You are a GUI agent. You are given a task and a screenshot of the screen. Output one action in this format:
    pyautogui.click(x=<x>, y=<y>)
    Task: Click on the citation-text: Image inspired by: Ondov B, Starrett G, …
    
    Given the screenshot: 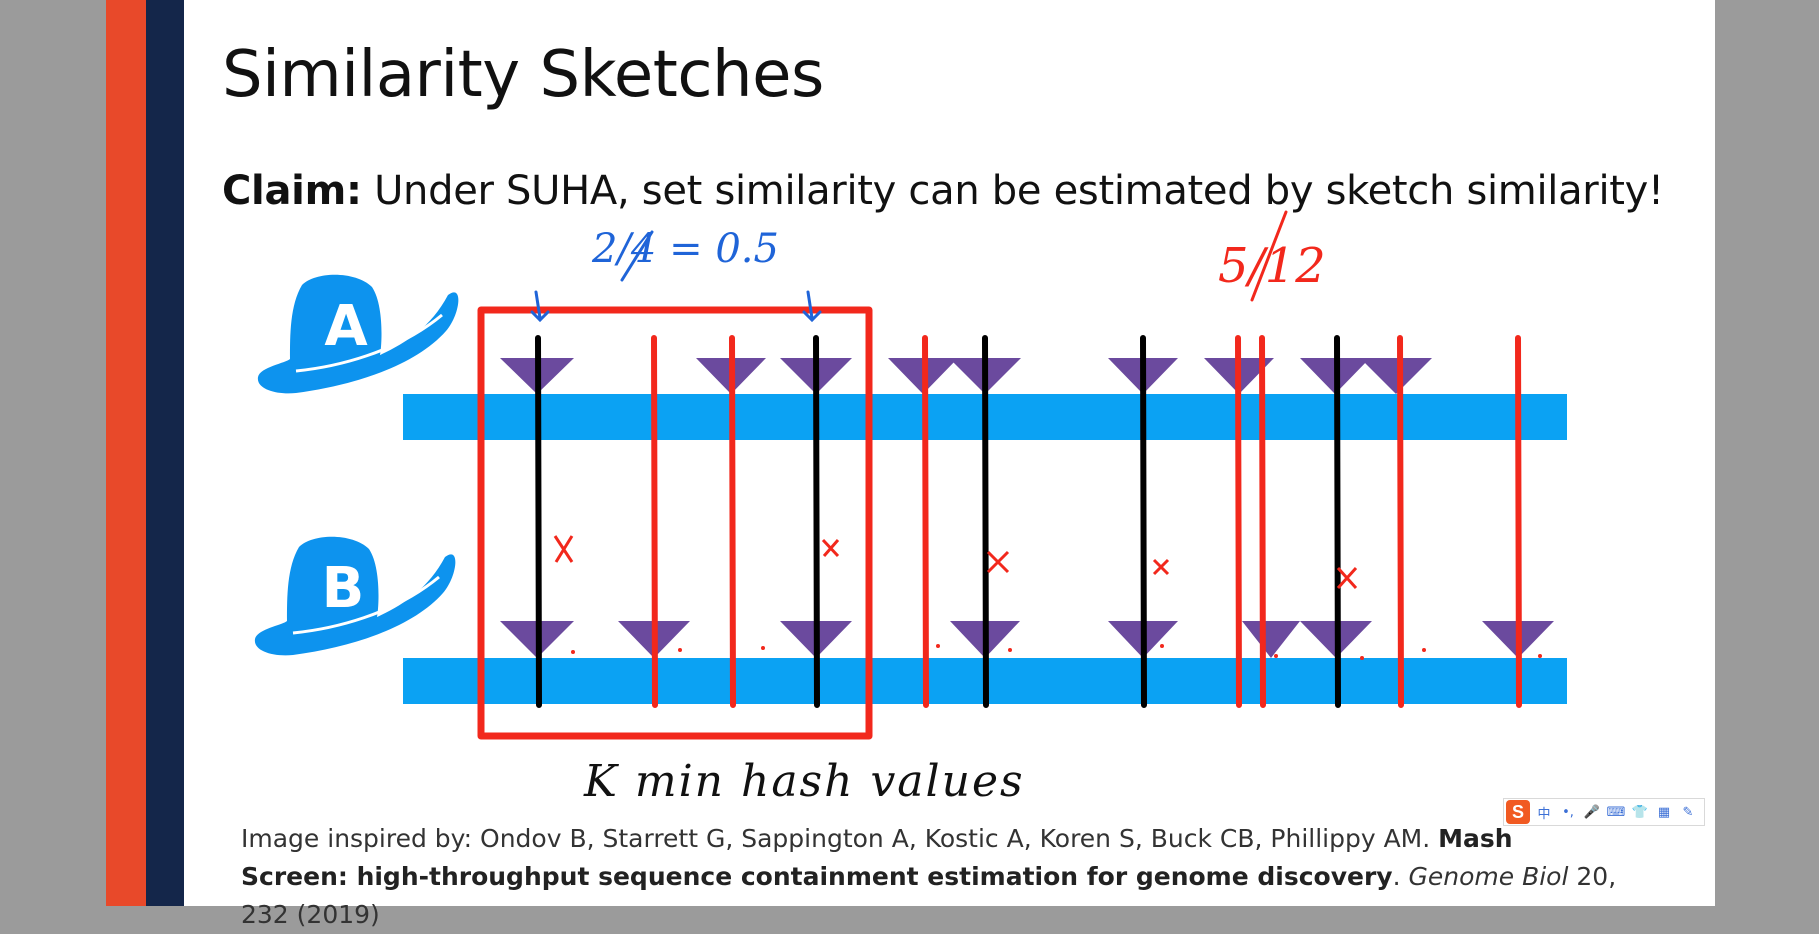 What is the action you would take?
    pyautogui.click(x=931, y=877)
    